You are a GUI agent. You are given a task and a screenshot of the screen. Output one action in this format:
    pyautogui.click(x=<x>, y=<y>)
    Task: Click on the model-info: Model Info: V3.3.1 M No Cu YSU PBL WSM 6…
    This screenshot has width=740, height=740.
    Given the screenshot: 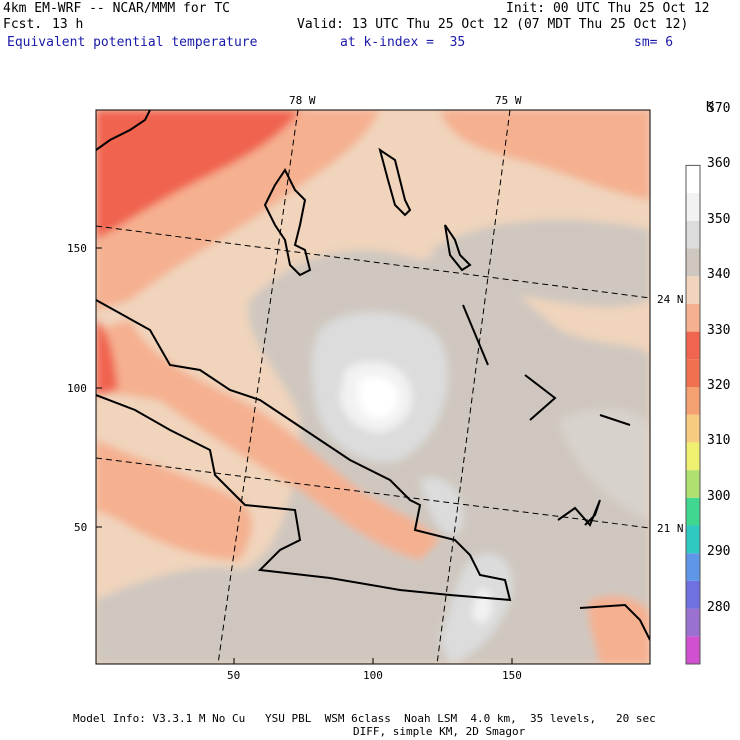 What is the action you would take?
    pyautogui.click(x=364, y=718)
    